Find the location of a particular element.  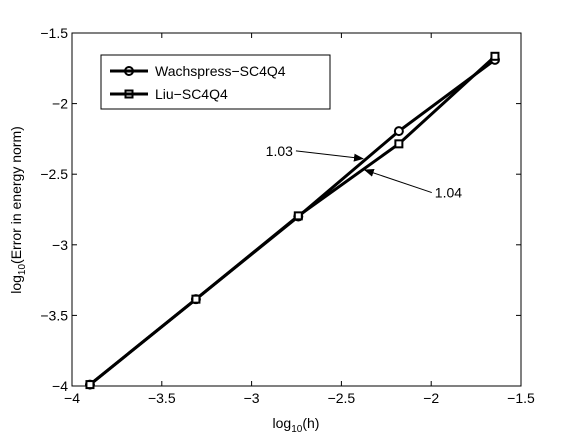

y-tick-label: −2 is located at coordinates (60, 104).